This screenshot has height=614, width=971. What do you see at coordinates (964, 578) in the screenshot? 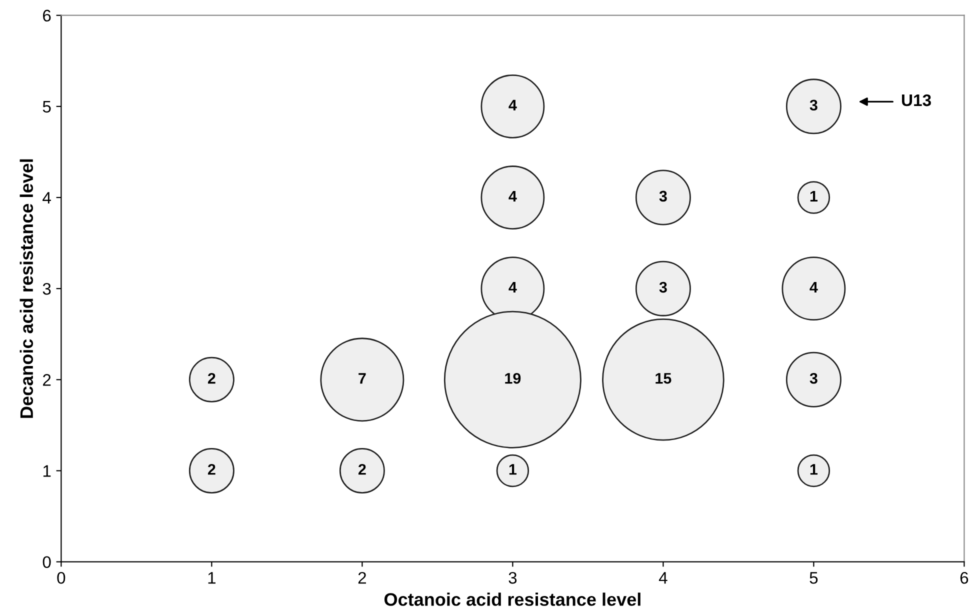
I see `x-tick-label: 6` at bounding box center [964, 578].